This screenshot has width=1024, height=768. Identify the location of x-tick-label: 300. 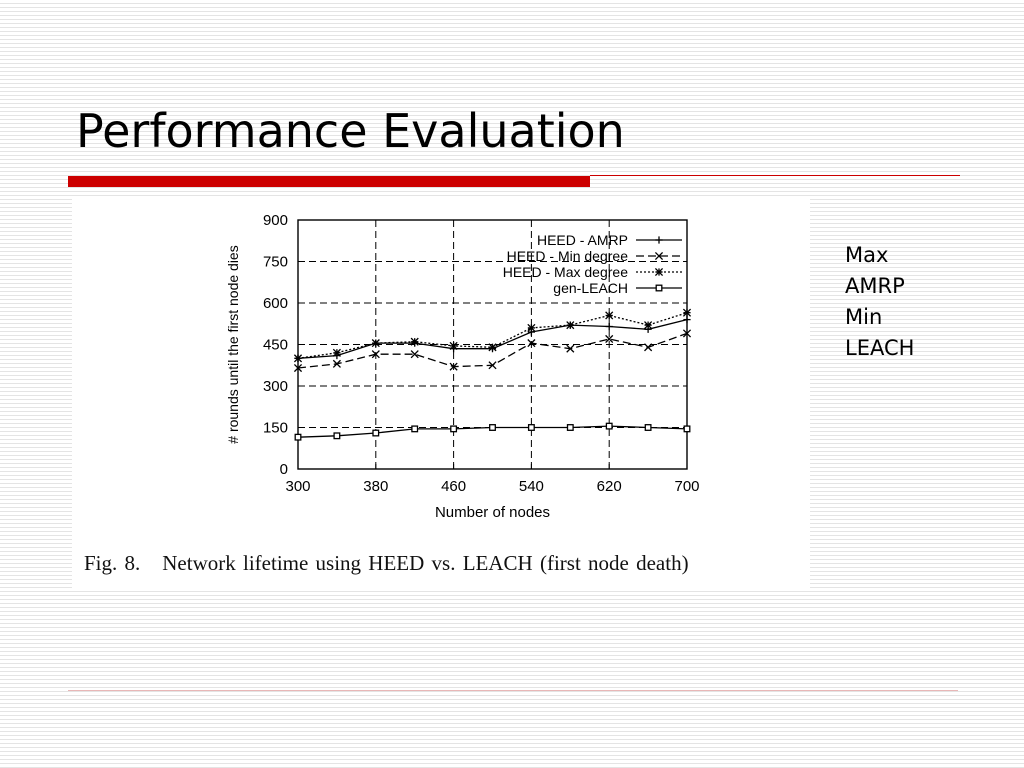
(297, 486).